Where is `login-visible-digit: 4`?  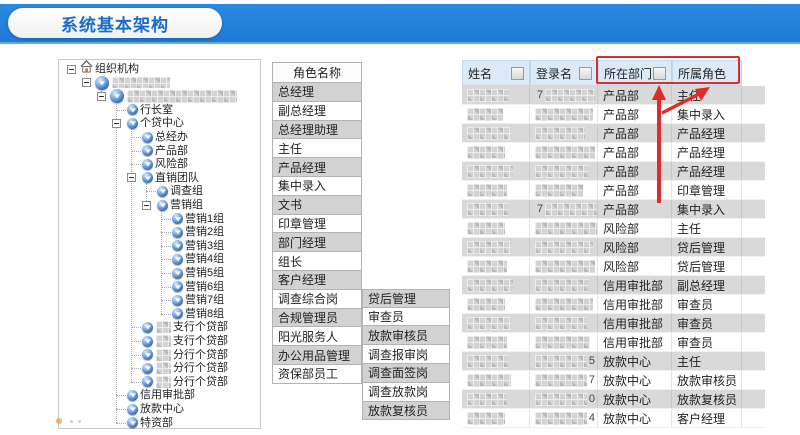
login-visible-digit: 4 is located at coordinates (591, 418).